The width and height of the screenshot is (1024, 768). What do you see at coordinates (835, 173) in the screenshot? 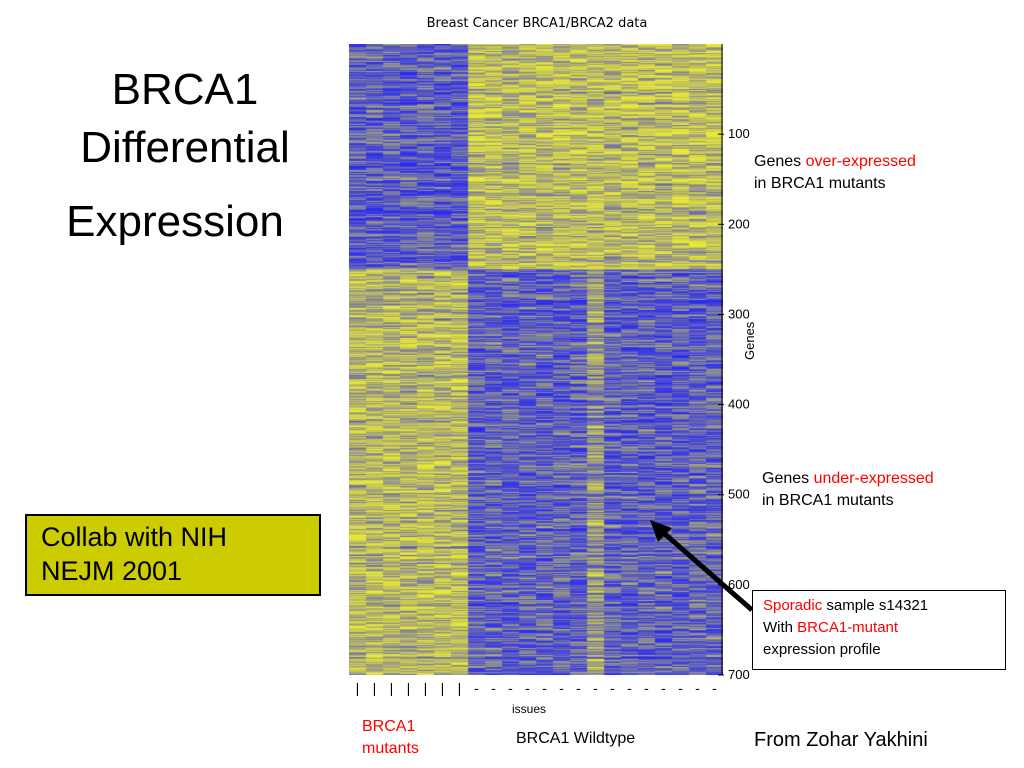
I see `over-expressed-note: Genes over-expressed in BRCA1 mutants` at bounding box center [835, 173].